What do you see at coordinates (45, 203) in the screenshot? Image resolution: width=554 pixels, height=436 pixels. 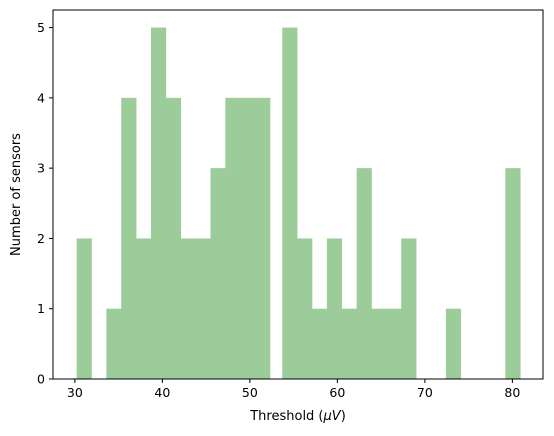 I see `y-axis: 0 1 2 3 4 5` at bounding box center [45, 203].